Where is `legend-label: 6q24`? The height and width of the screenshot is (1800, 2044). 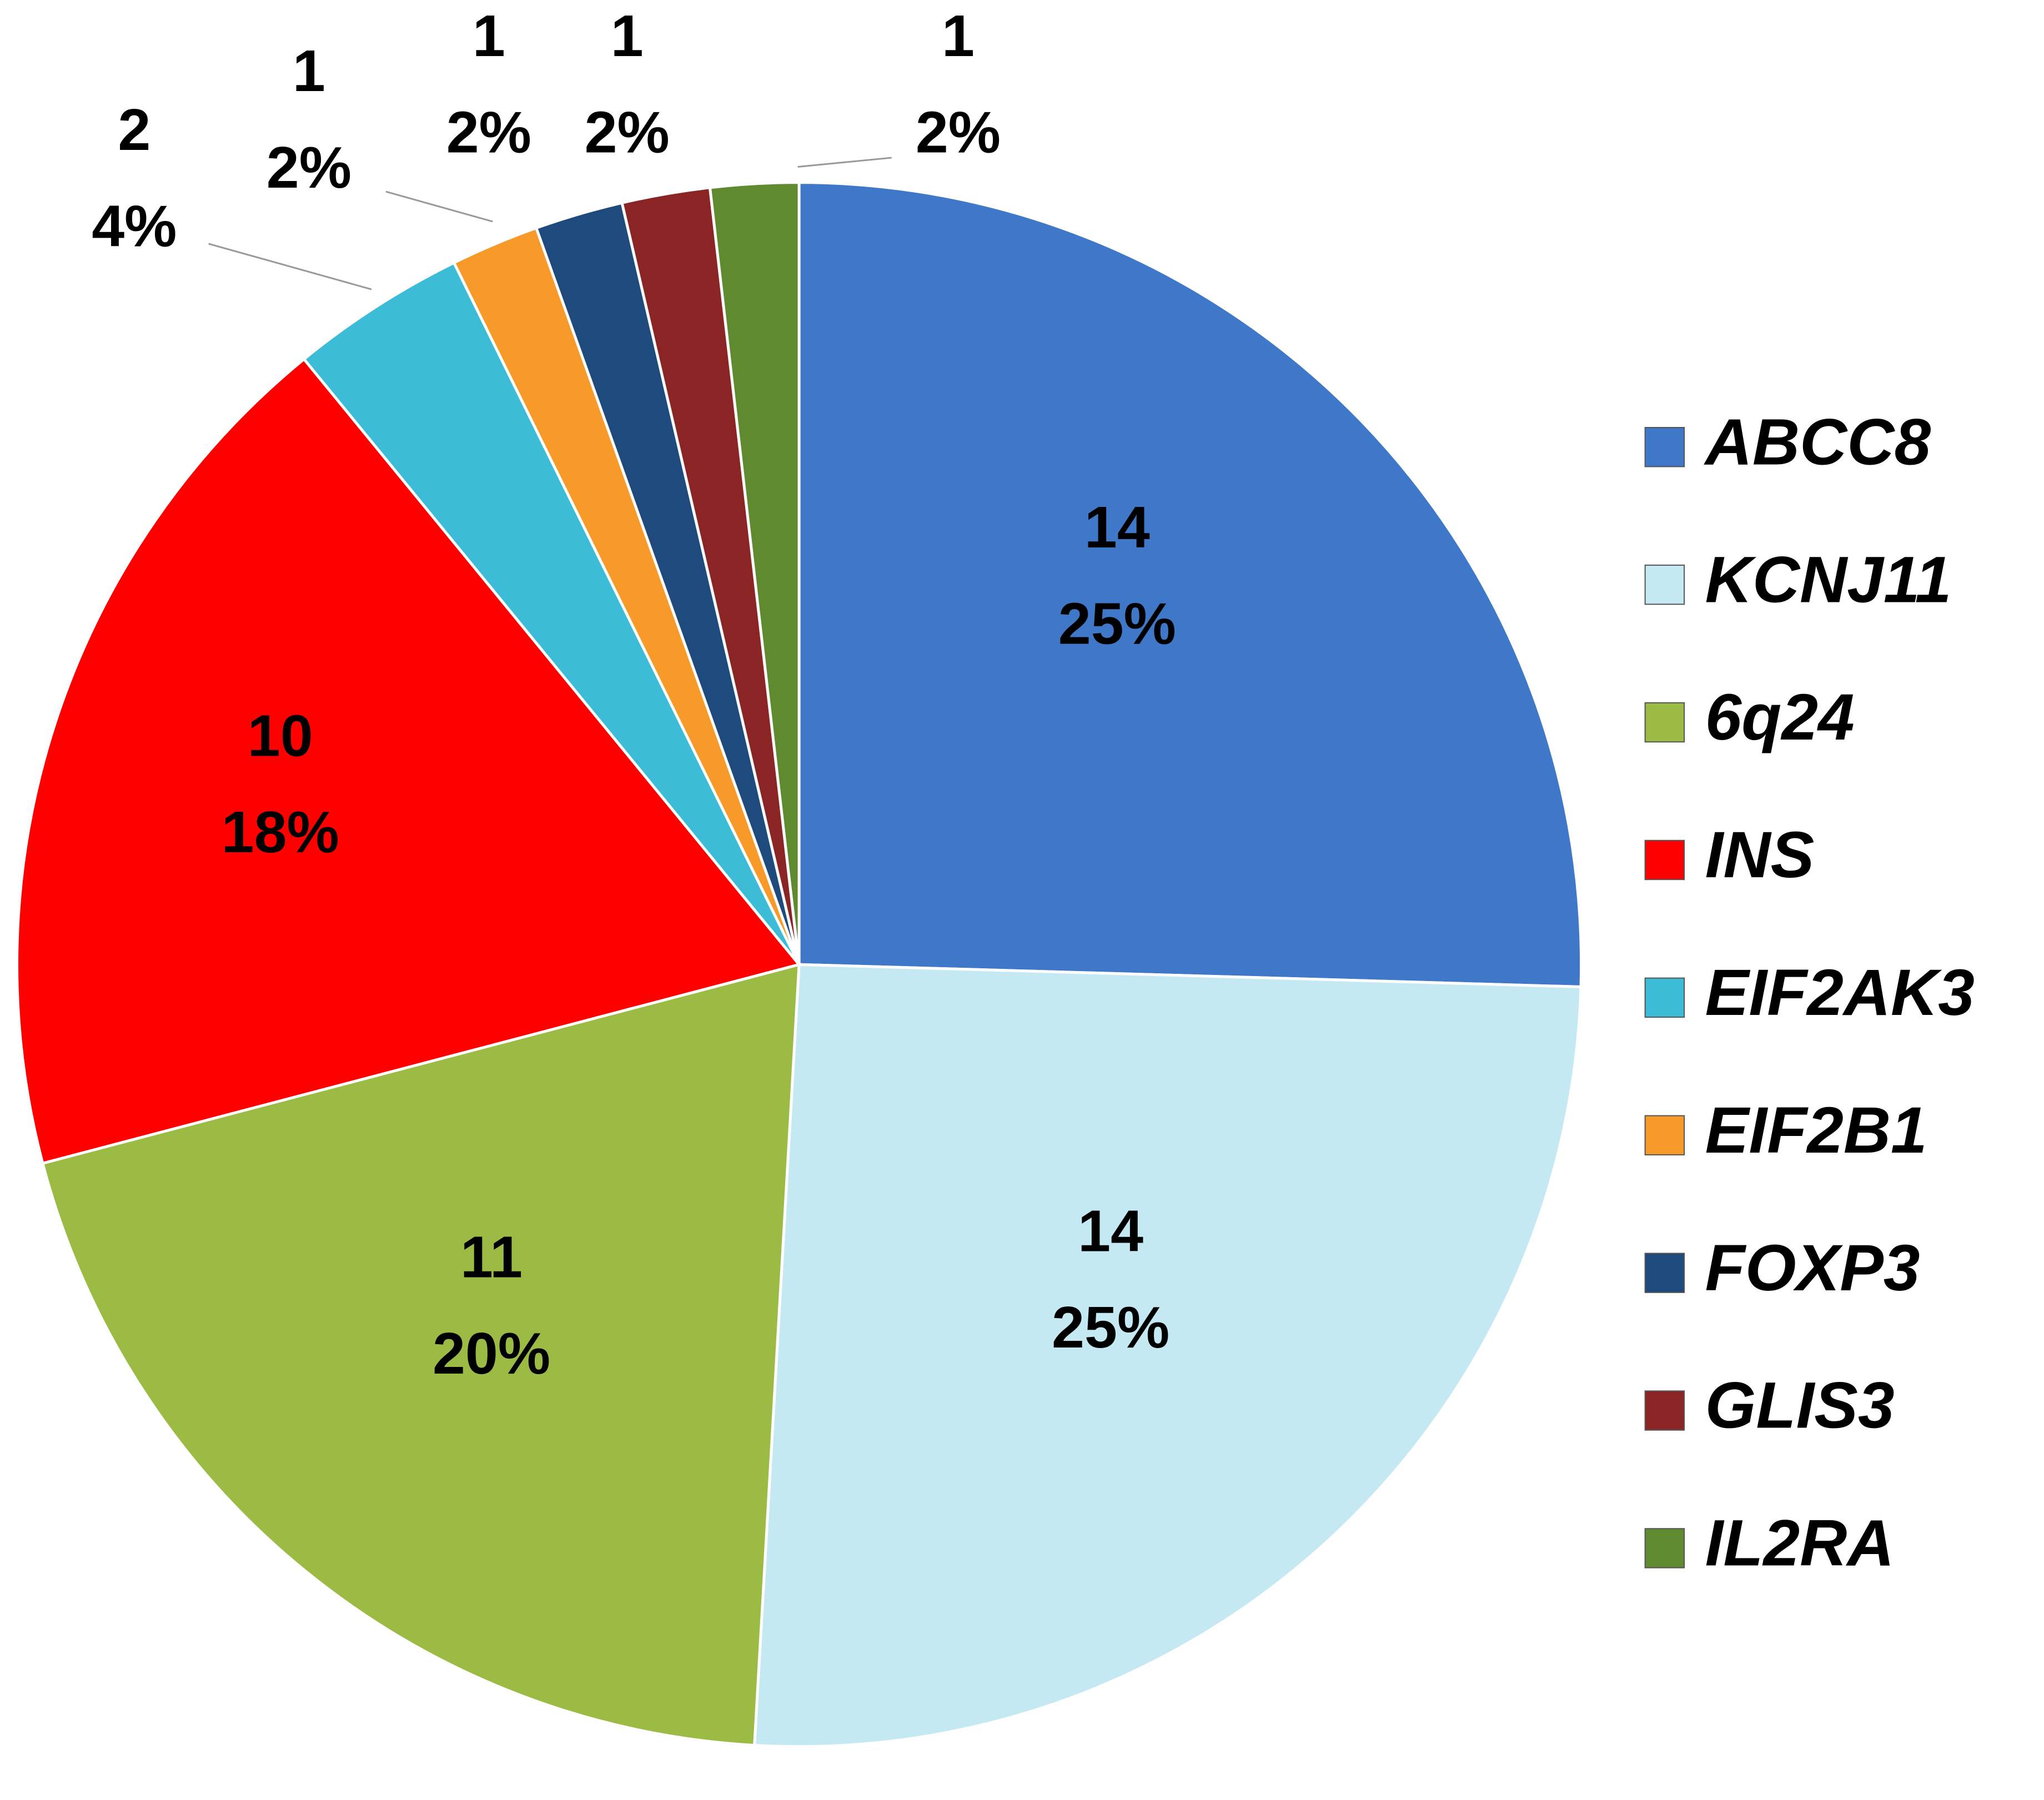 legend-label: 6q24 is located at coordinates (1780, 717).